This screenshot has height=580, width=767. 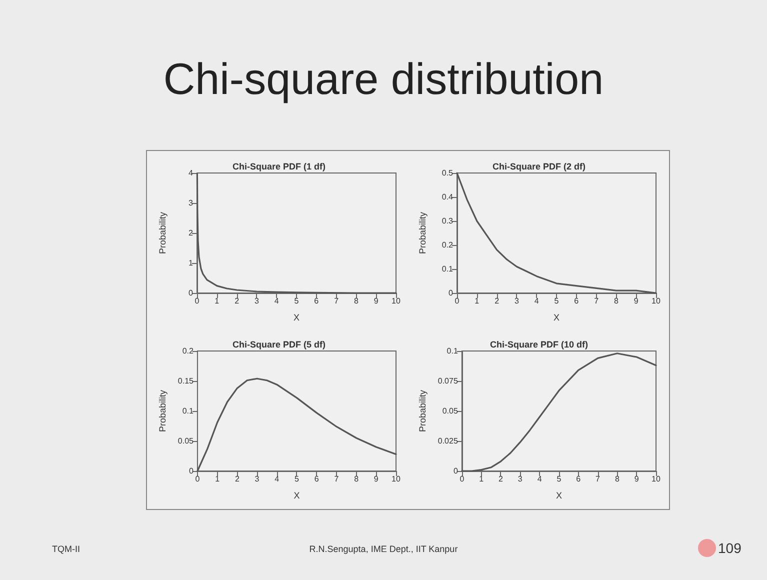 I want to click on text: TQM-II, so click(x=66, y=549).